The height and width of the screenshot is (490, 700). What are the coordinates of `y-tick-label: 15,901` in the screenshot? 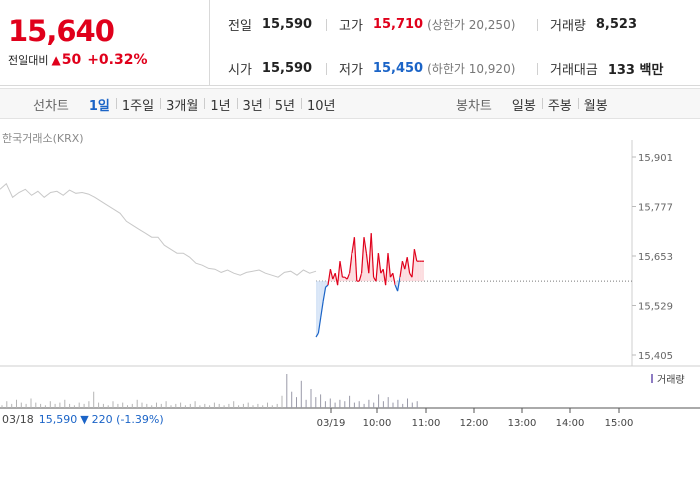 It's located at (655, 158).